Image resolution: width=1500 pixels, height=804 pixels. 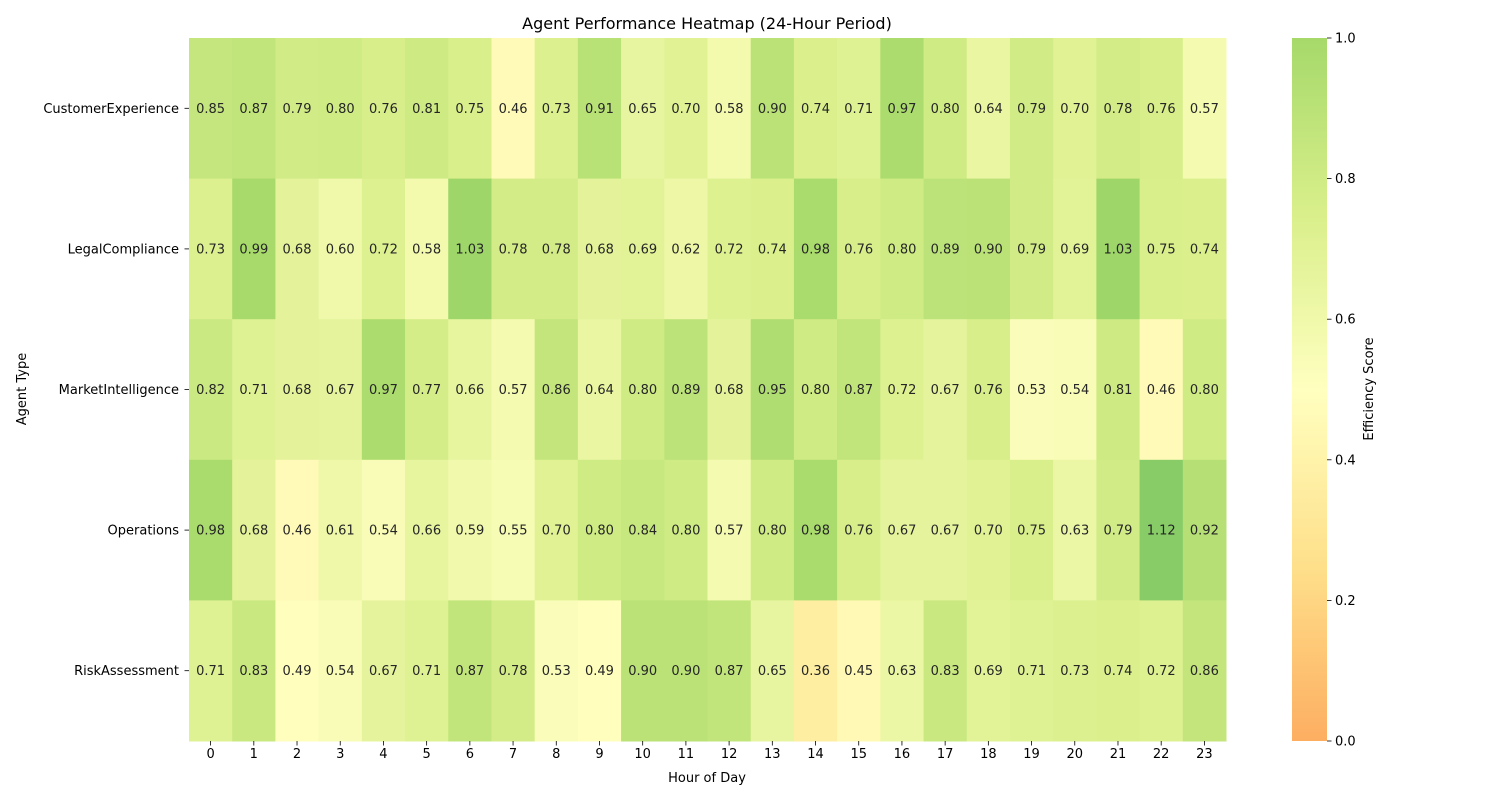 What do you see at coordinates (383, 531) in the screenshot?
I see `cell-value-label: 0.54` at bounding box center [383, 531].